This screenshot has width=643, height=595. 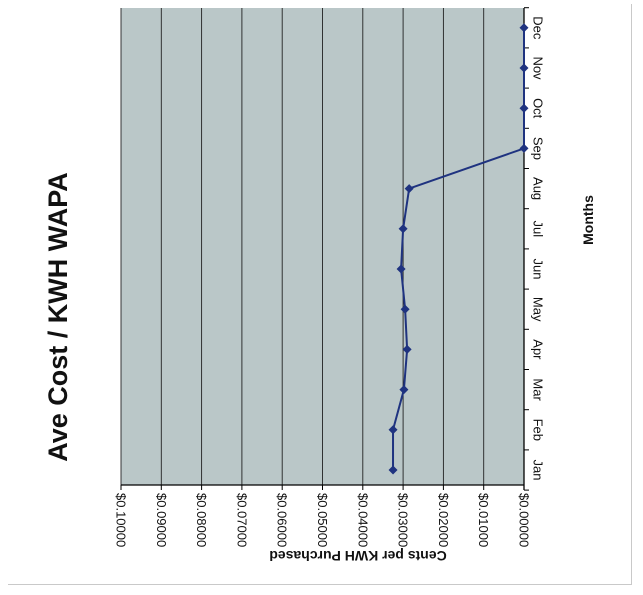 I want to click on value-tick-label: $0.08000, so click(x=201, y=520).